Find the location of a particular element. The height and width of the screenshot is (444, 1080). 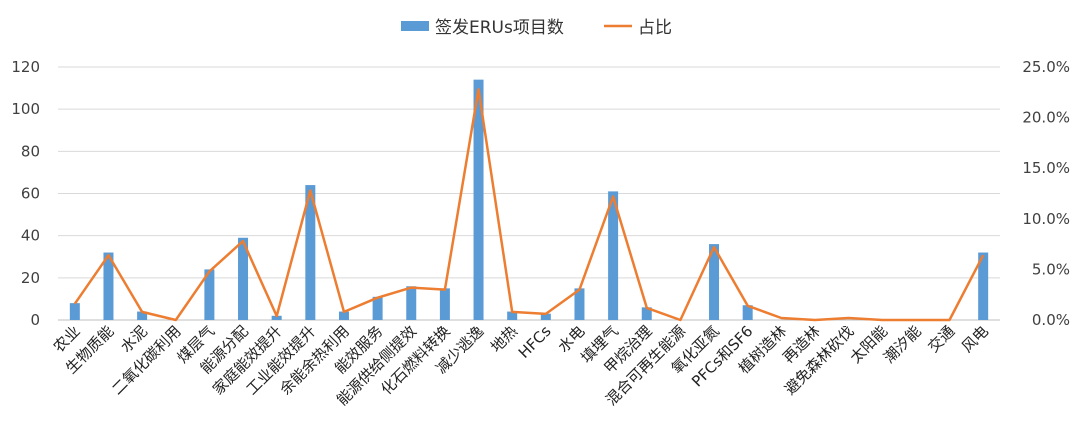

category-label: 交通 is located at coordinates (941, 339).